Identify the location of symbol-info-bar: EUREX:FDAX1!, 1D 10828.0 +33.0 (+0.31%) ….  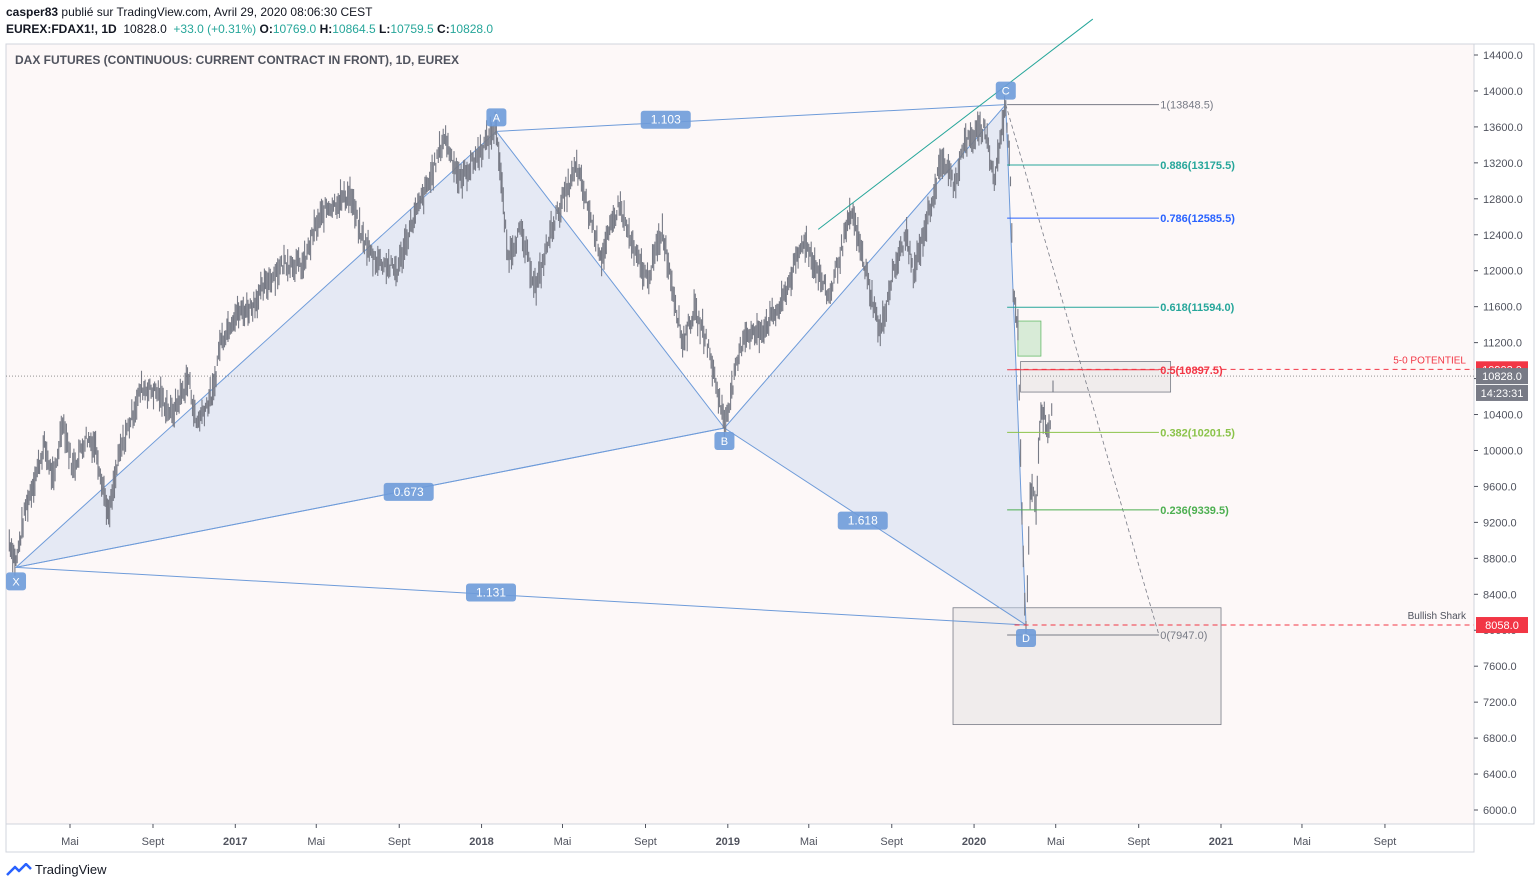
(249, 29).